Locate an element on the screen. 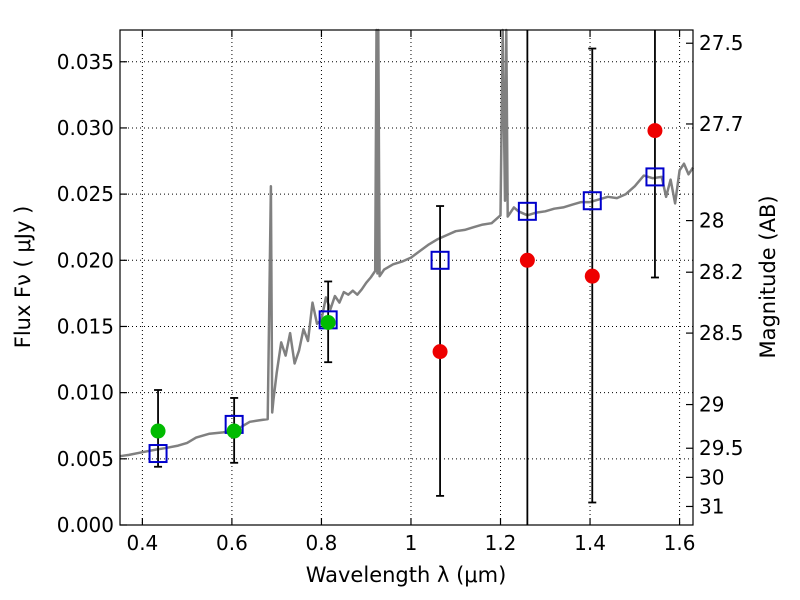 Image resolution: width=800 pixels, height=600 pixels. x-tick-label: 1.2 is located at coordinates (501, 543).